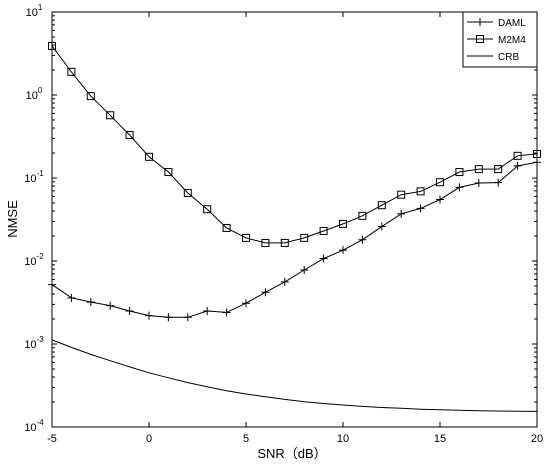  I want to click on y-tick-label: 10⁻³, so click(34, 343).